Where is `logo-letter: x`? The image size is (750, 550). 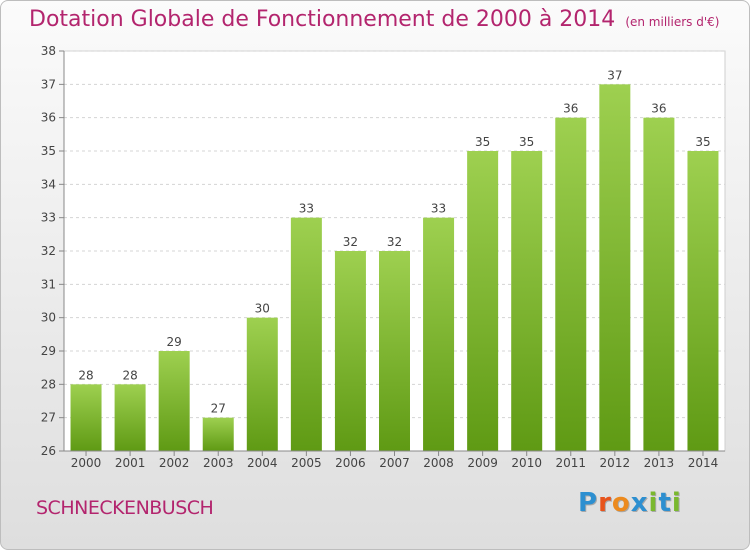 logo-letter: x is located at coordinates (639, 503).